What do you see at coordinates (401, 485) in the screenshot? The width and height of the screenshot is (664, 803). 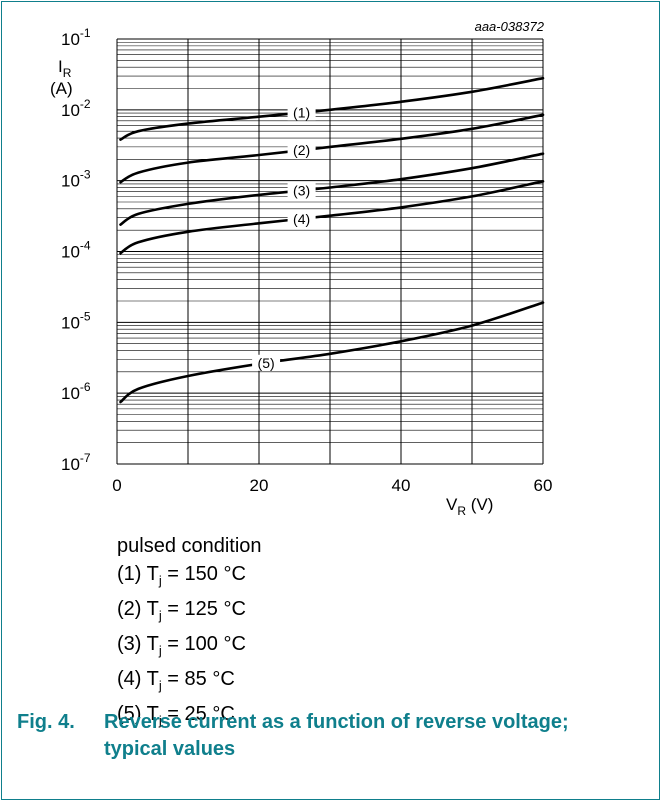 I see `x-tick-label: 40` at bounding box center [401, 485].